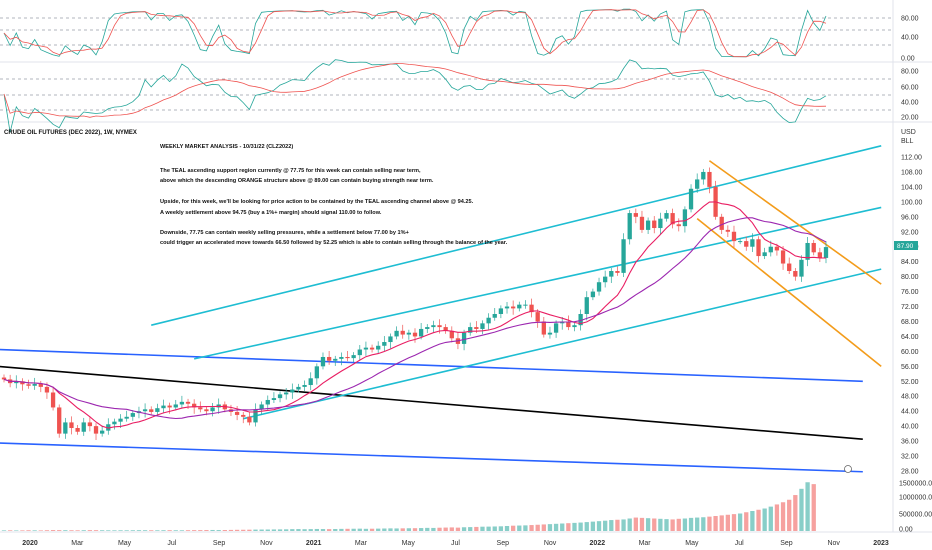 Image resolution: width=932 pixels, height=550 pixels. I want to click on price-tick-label: 112.00, so click(911, 158).